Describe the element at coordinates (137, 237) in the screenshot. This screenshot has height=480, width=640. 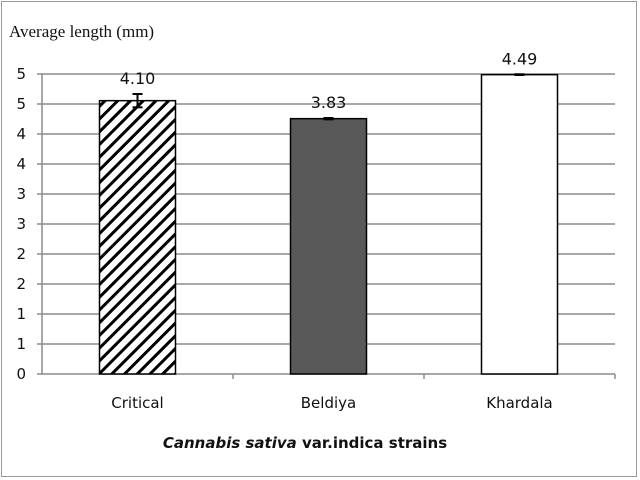
I see `bar-critical` at that location.